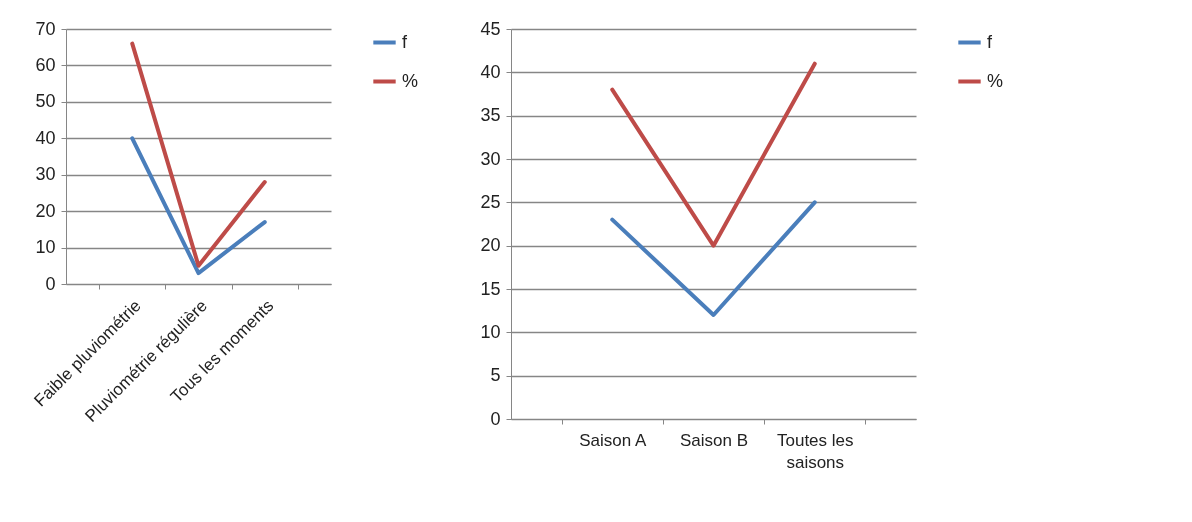  Describe the element at coordinates (495, 375) in the screenshot. I see `y-tick-label: 5` at that location.